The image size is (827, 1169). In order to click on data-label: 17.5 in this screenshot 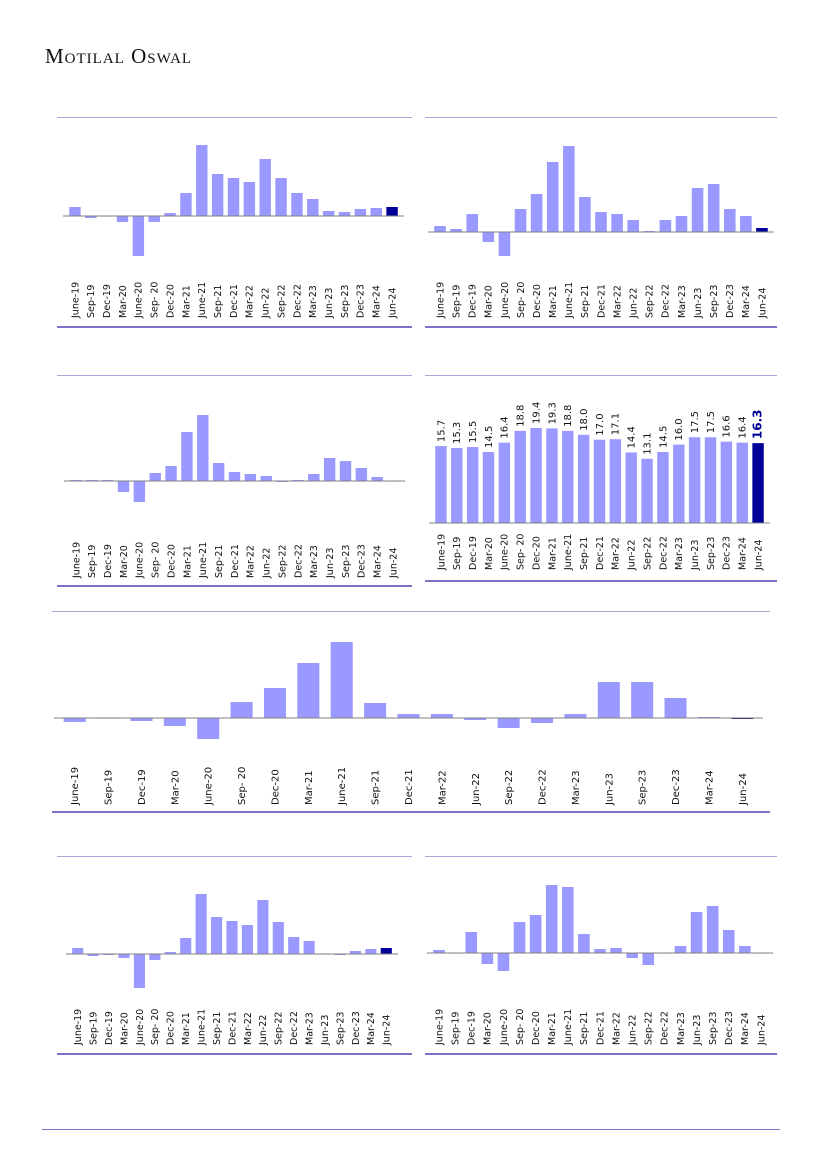, I will do `click(695, 422)`.